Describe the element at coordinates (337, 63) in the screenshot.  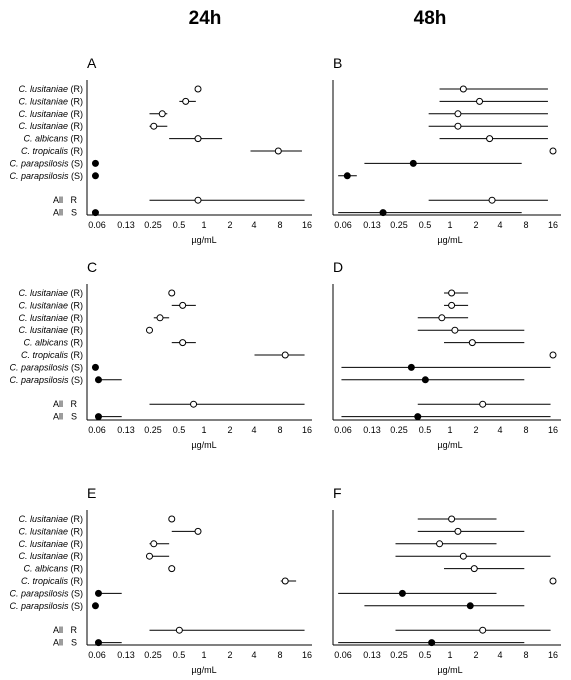
I see `panel-letter-b: B` at that location.